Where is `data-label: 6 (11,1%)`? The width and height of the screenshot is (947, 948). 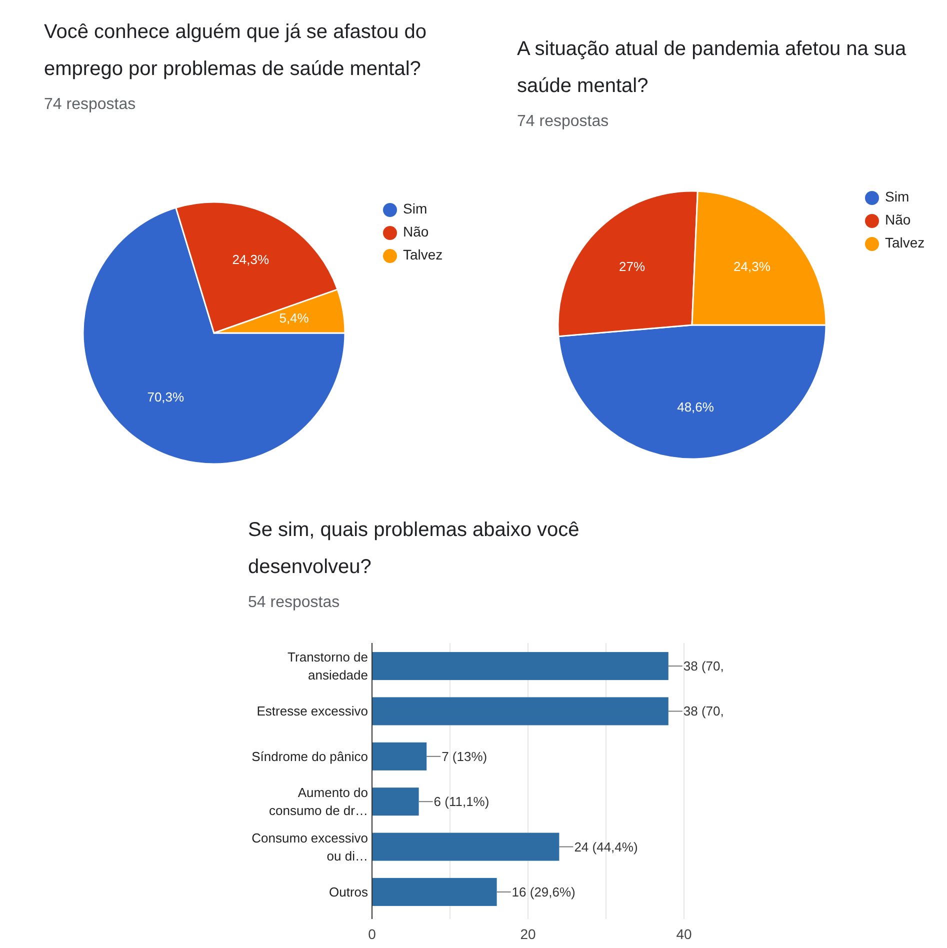
data-label: 6 (11,1%) is located at coordinates (462, 802).